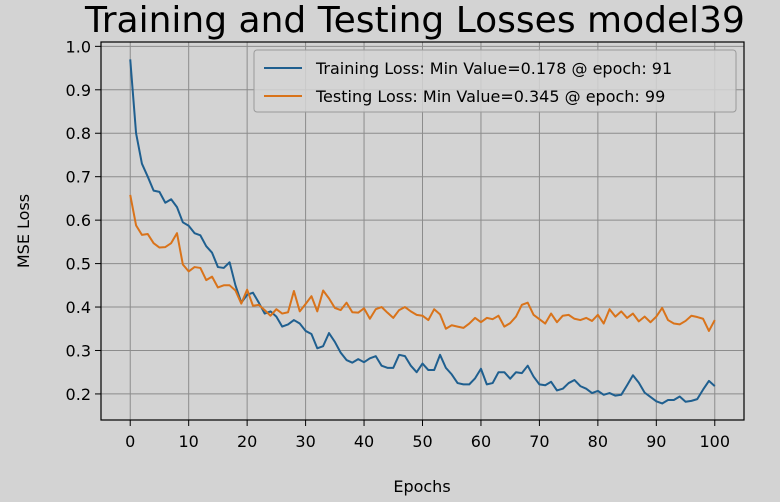 Image resolution: width=780 pixels, height=502 pixels. Describe the element at coordinates (78, 394) in the screenshot. I see `y-tick-label: 0.2` at that location.